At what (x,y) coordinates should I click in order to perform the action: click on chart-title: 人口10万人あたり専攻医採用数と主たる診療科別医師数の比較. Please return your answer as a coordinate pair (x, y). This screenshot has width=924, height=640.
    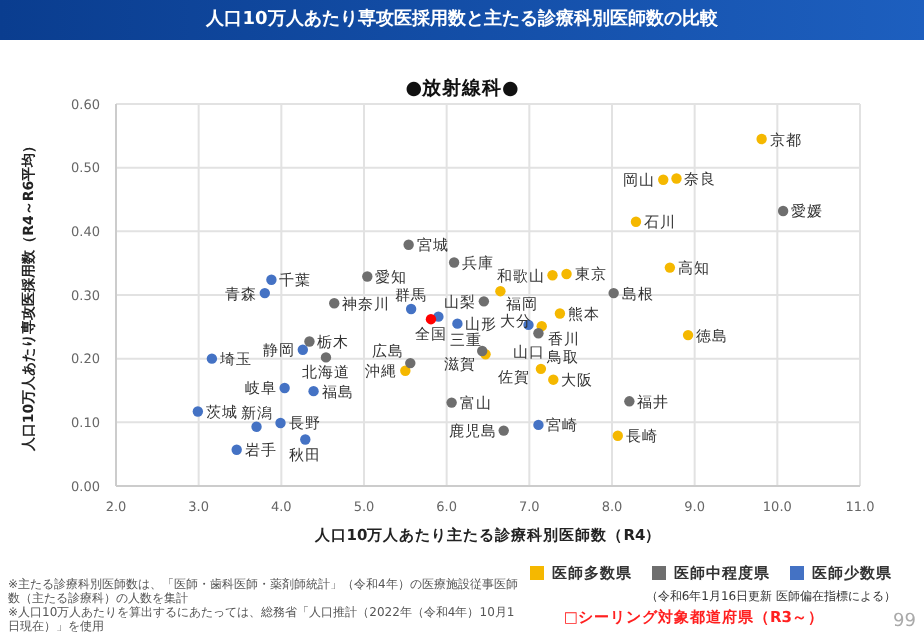
    Looking at the image, I should click on (462, 20).